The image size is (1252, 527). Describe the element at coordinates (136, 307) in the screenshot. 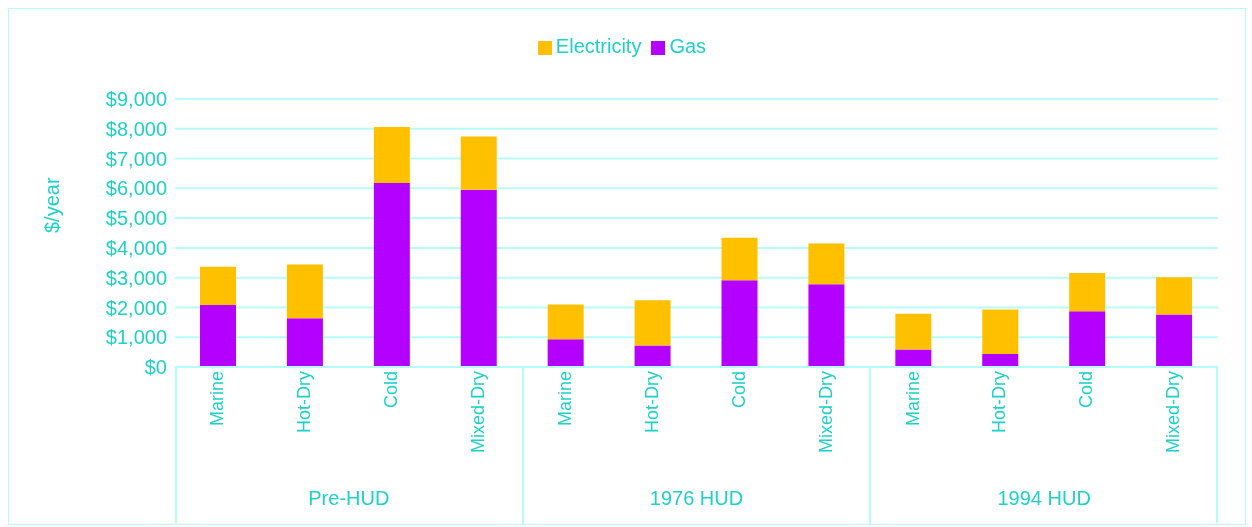

I see `y-tick-label: $2,000` at that location.